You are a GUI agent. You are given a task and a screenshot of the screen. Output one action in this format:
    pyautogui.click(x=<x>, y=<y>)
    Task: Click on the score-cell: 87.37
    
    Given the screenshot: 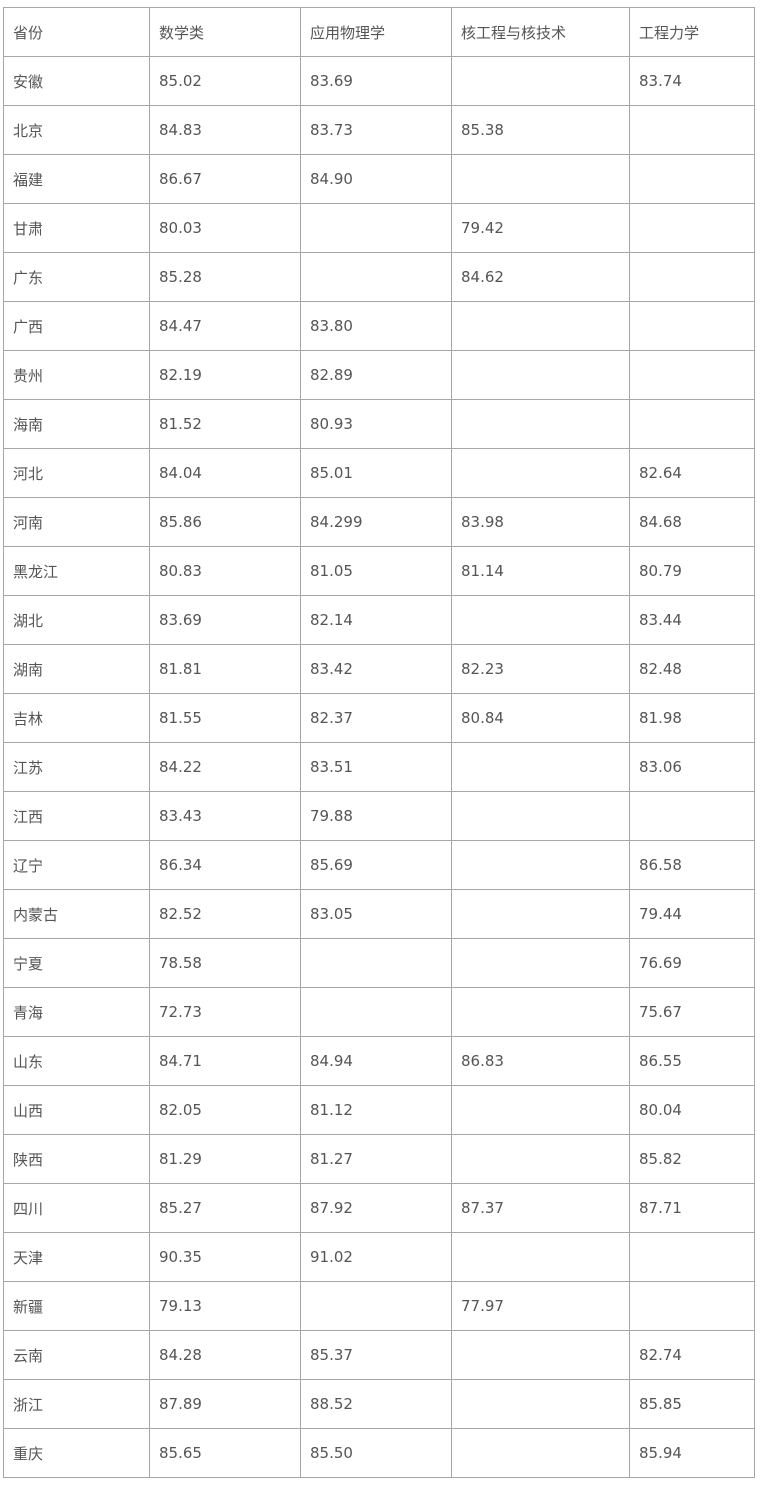 What is the action you would take?
    pyautogui.click(x=540, y=1208)
    